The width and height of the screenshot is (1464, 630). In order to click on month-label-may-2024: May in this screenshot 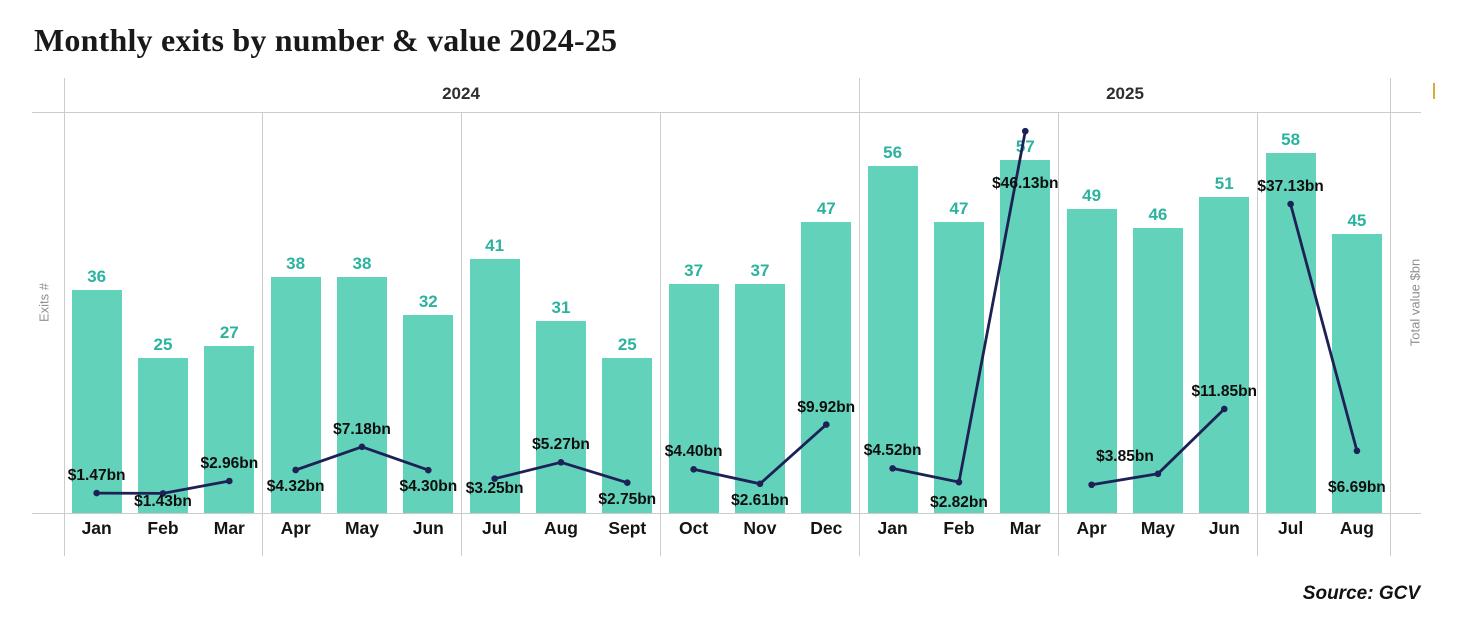, I will do `click(362, 528)`.